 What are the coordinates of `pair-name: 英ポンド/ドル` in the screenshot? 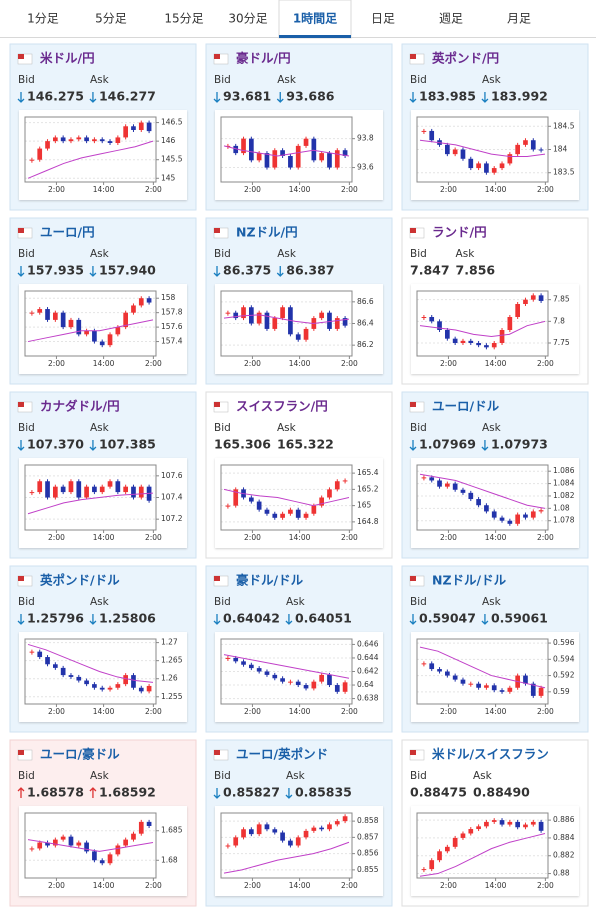 It's located at (80, 580).